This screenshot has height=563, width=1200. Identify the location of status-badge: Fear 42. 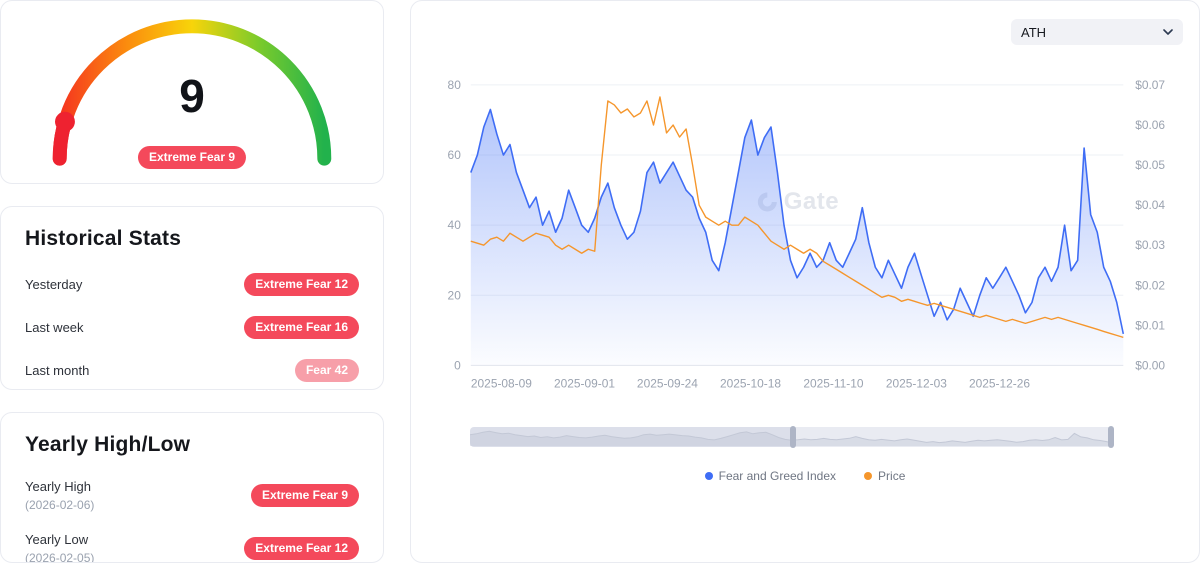
(326, 370).